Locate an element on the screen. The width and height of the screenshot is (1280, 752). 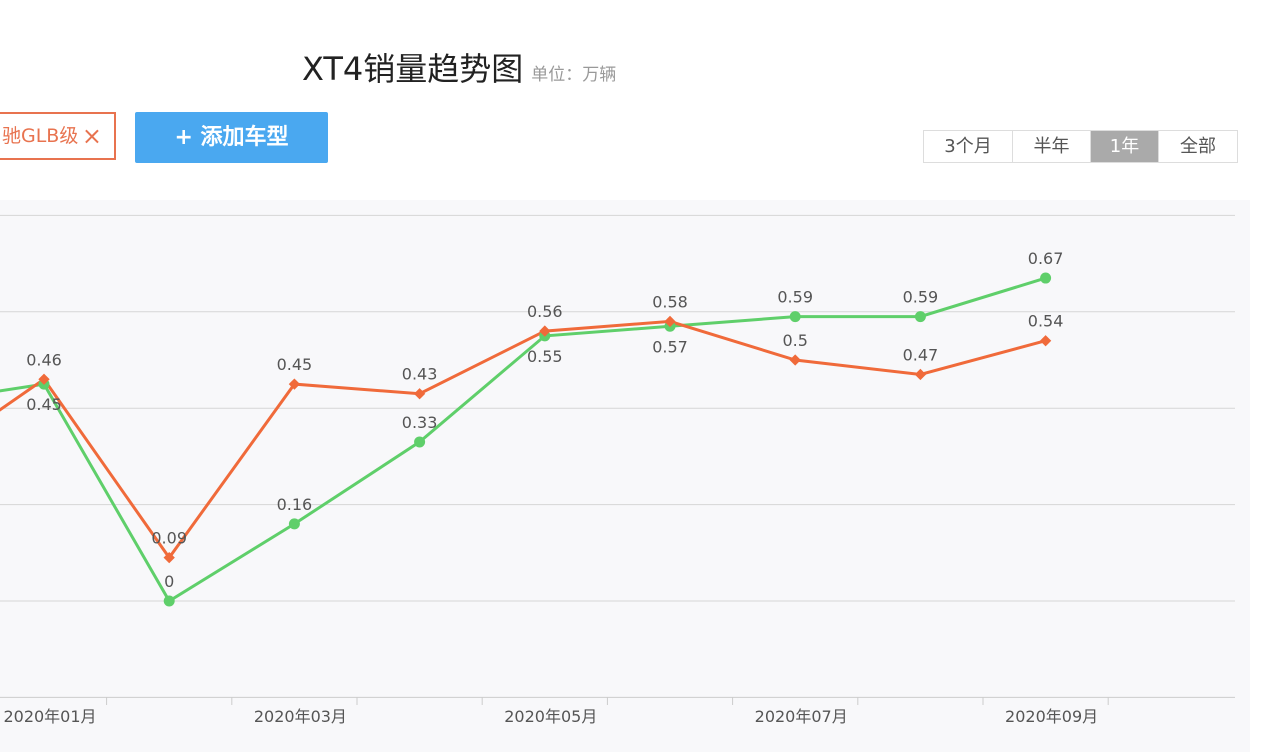
data-label: 0.58 is located at coordinates (670, 301).